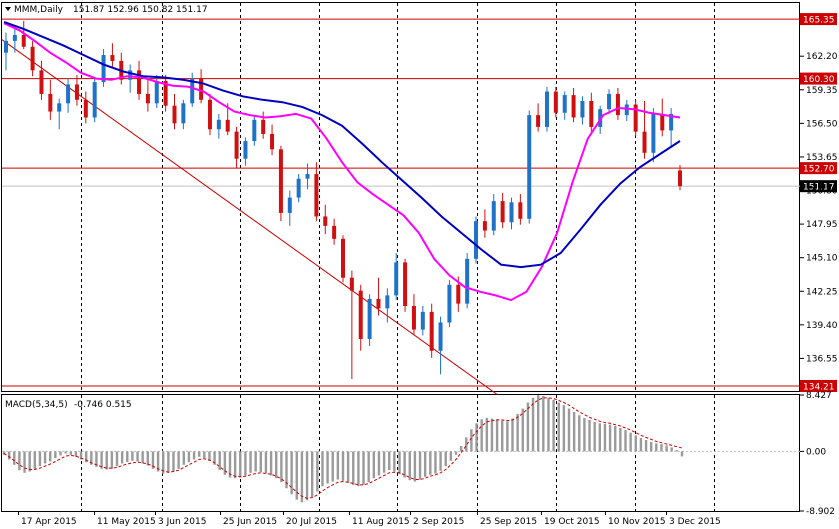  I want to click on x-tick-label: 3 Dec 2015, so click(695, 522).